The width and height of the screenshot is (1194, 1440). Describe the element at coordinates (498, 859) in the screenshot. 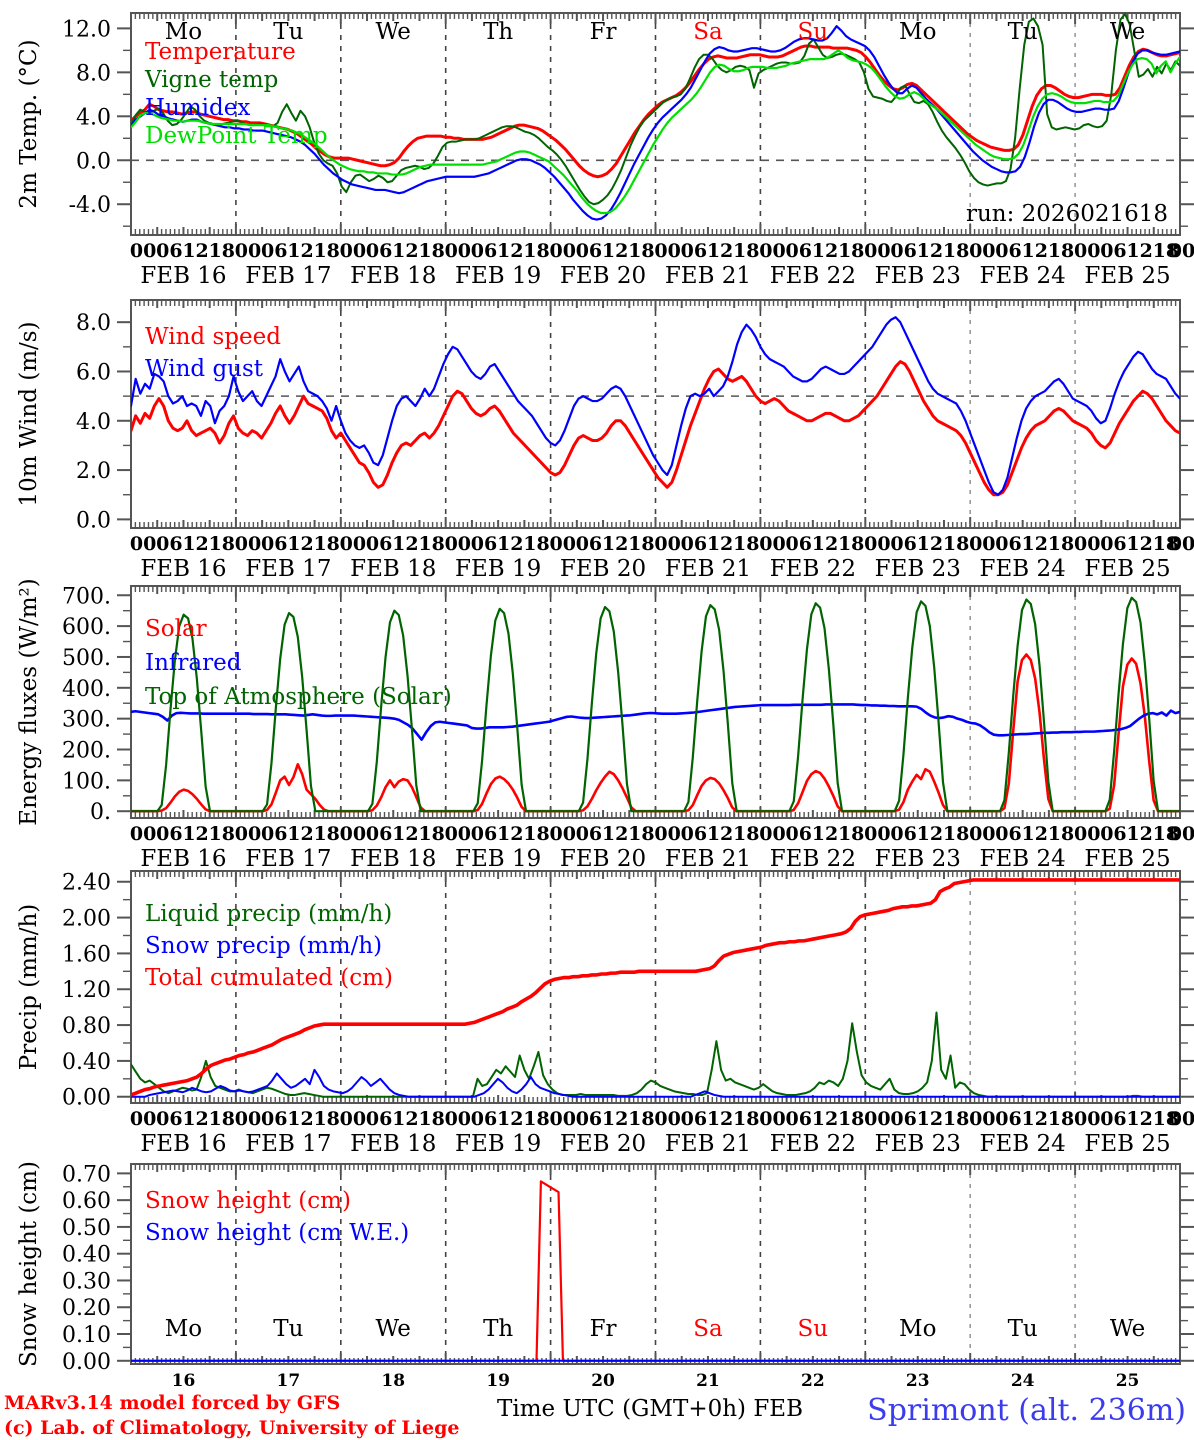

I see `date-label: FEB 19` at that location.